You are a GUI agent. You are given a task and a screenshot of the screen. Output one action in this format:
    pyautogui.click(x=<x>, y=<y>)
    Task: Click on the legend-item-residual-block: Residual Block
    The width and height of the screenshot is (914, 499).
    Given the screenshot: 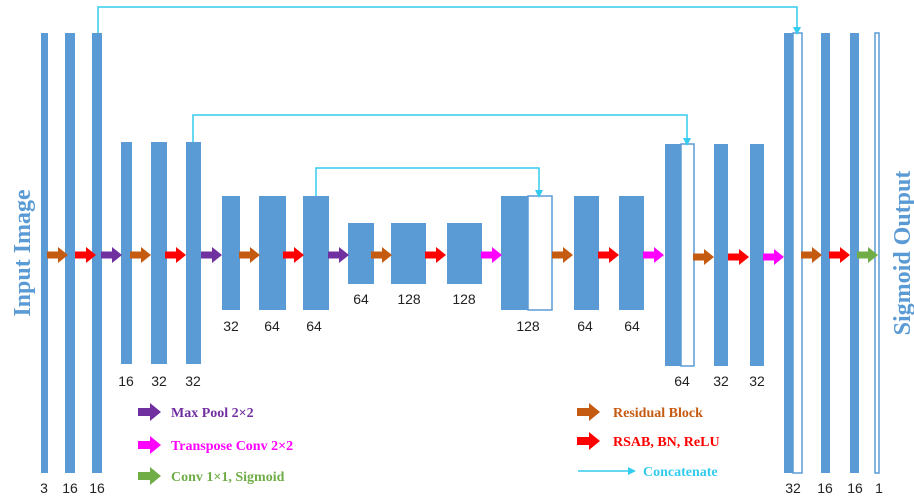 What is the action you would take?
    pyautogui.click(x=640, y=412)
    